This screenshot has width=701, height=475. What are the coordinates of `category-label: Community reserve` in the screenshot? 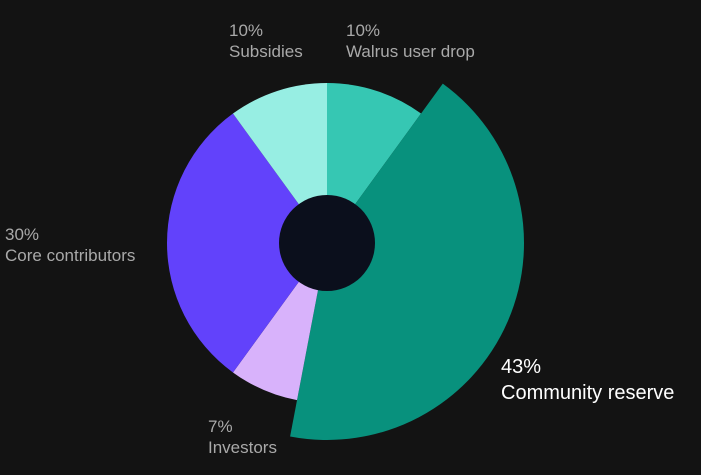 It's located at (588, 393).